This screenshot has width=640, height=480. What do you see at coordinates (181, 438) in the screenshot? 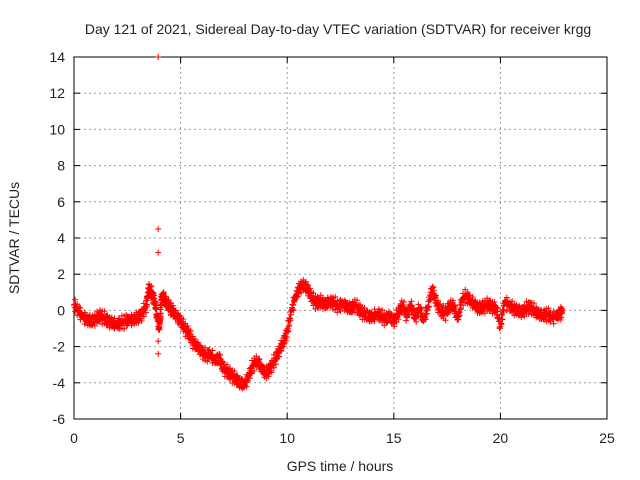
I see `x-tick-label: 5` at bounding box center [181, 438].